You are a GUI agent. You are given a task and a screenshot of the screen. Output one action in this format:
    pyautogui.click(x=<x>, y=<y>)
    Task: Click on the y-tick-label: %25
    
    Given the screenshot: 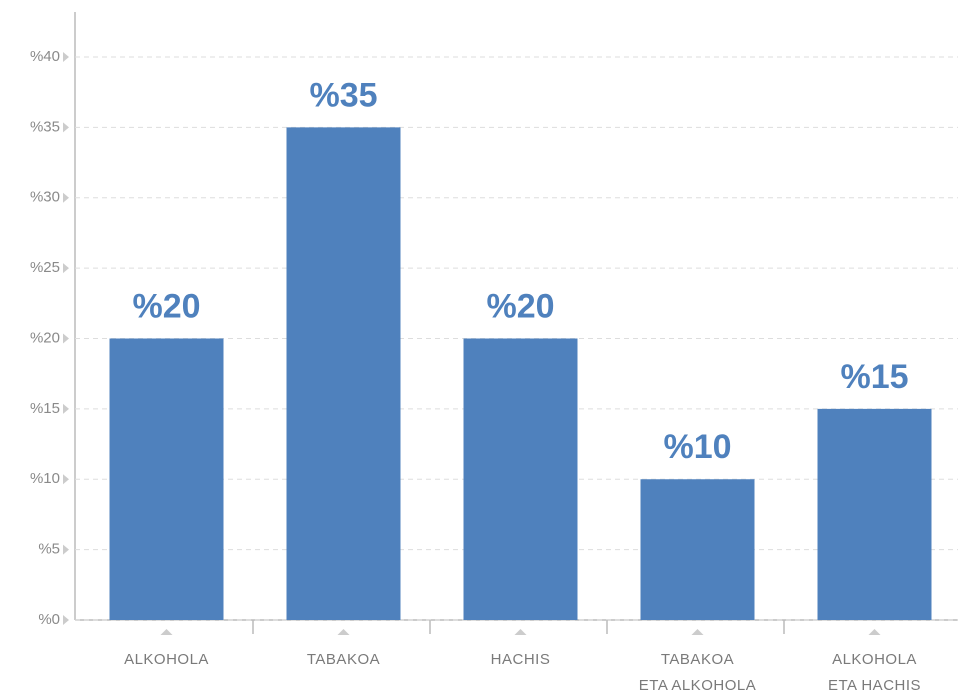 What is the action you would take?
    pyautogui.click(x=45, y=267)
    